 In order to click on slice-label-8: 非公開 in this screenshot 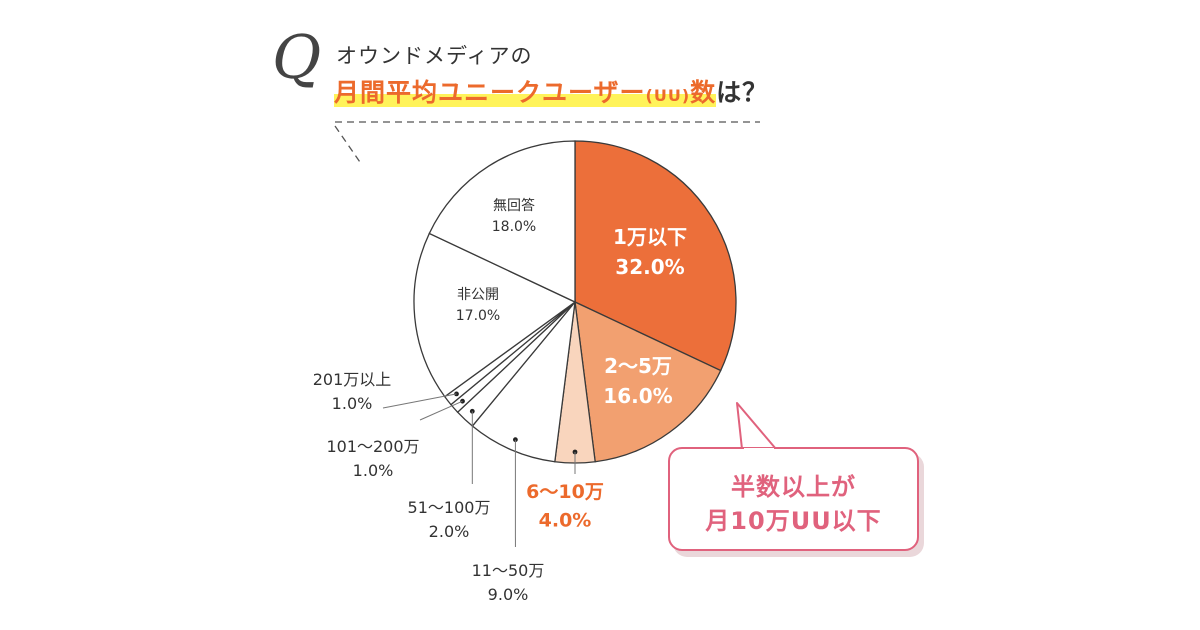, I will do `click(478, 295)`.